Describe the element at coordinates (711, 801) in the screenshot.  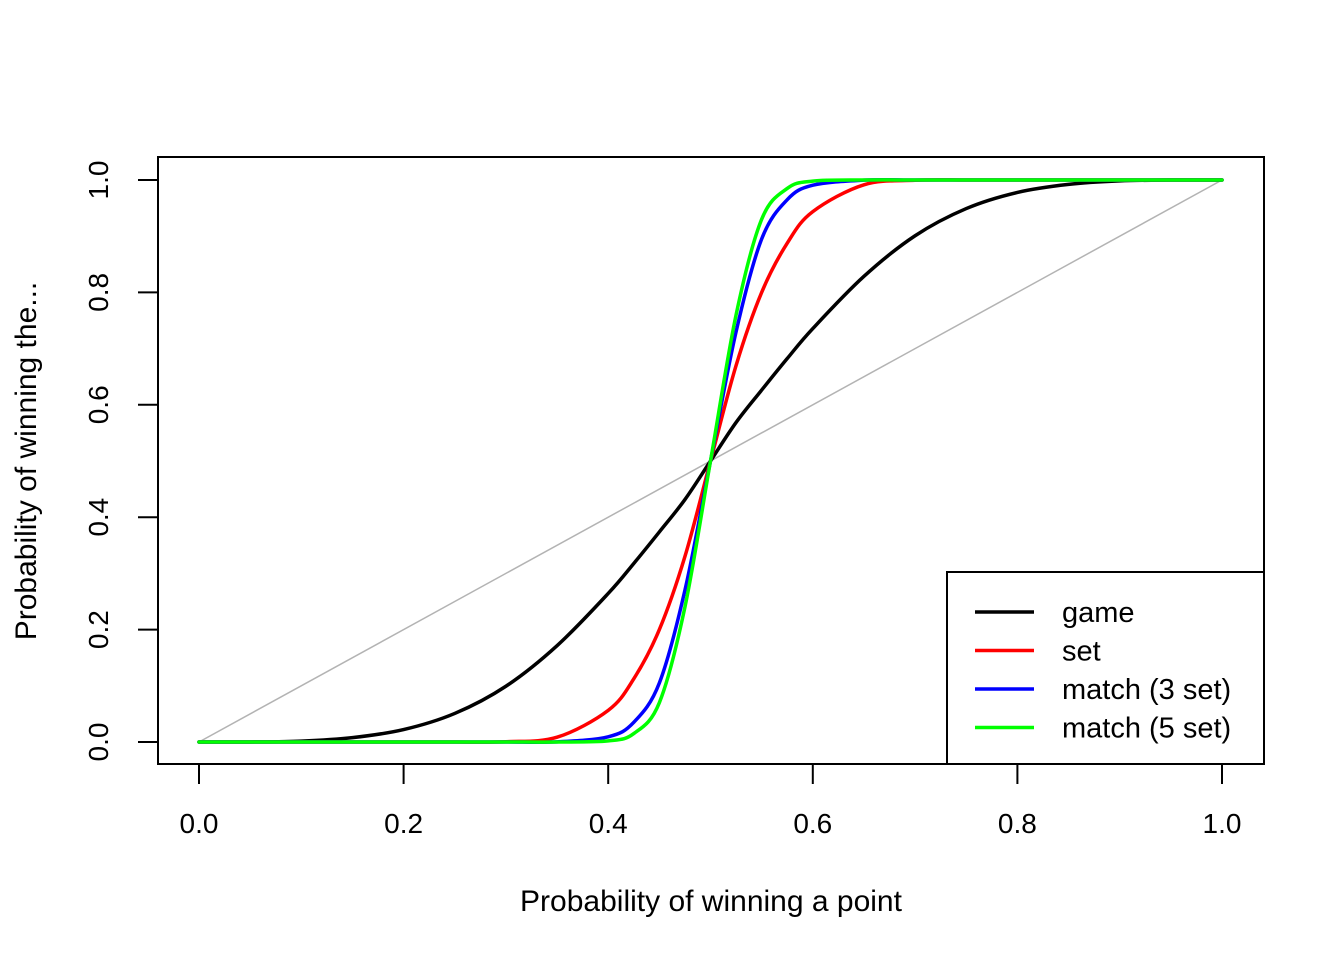
I see `x-axis: 0.0 0.2 0.4 0.6 0.8 1.0` at that location.